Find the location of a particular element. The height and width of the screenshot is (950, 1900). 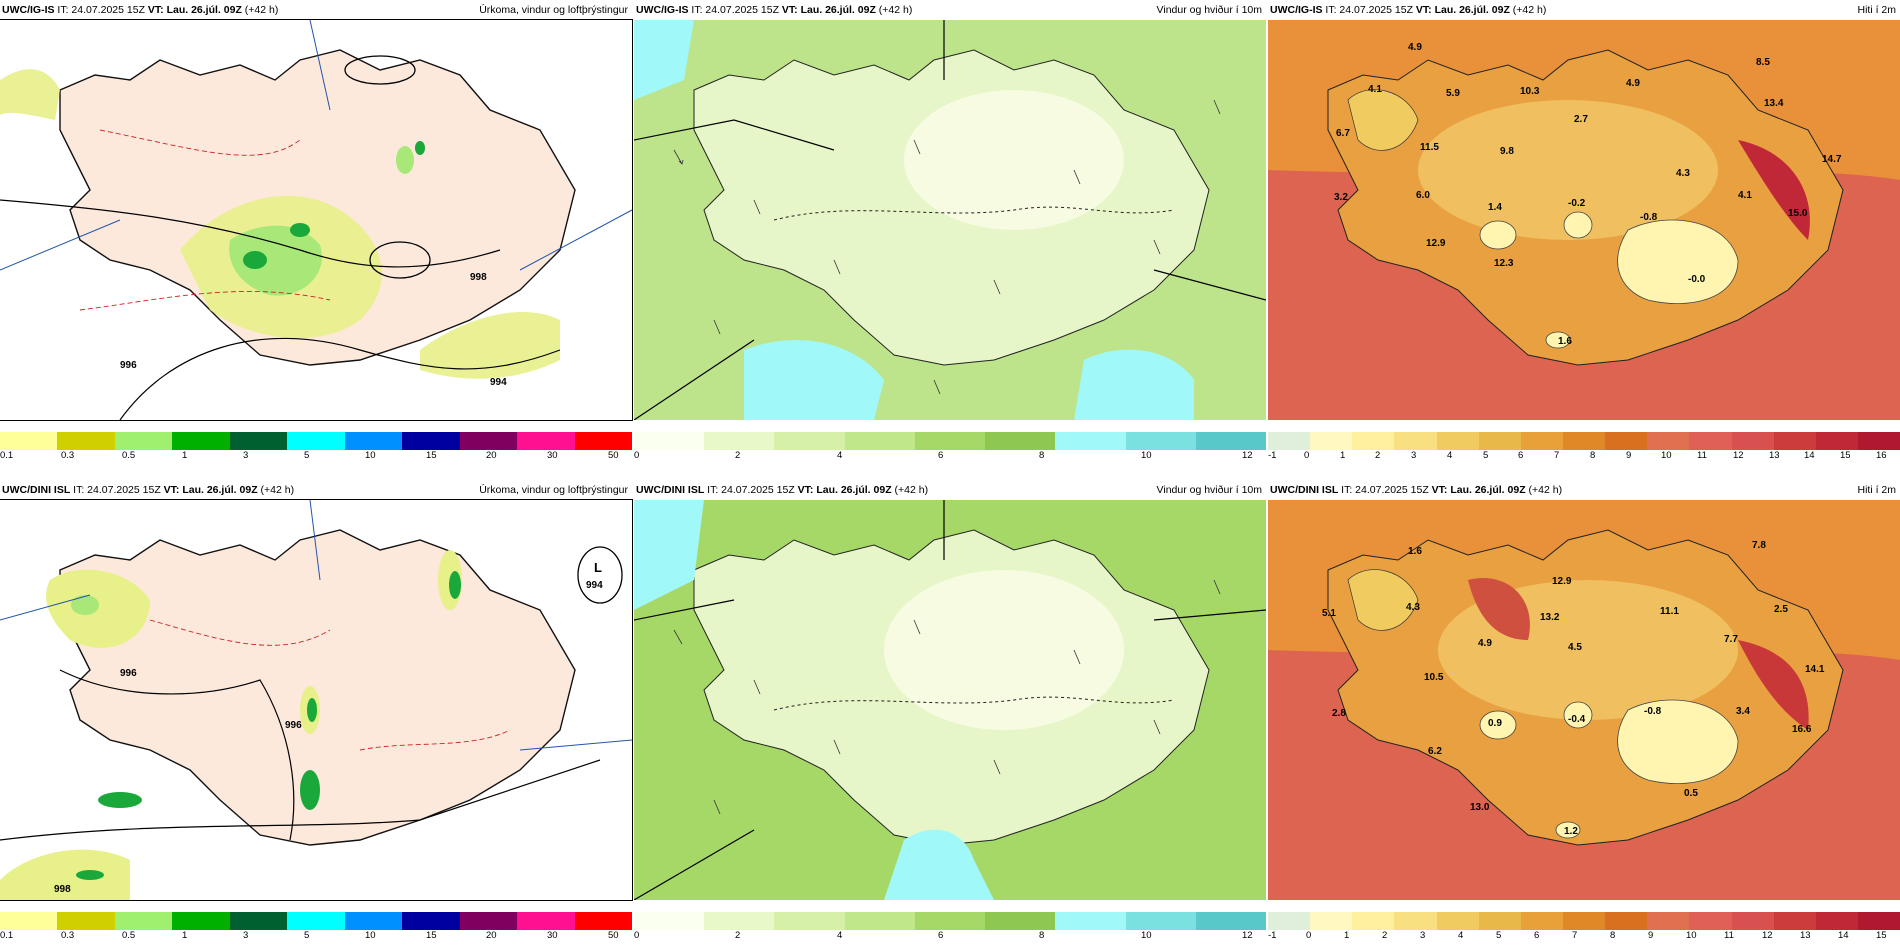

temp-label: 5.1 is located at coordinates (1329, 613).